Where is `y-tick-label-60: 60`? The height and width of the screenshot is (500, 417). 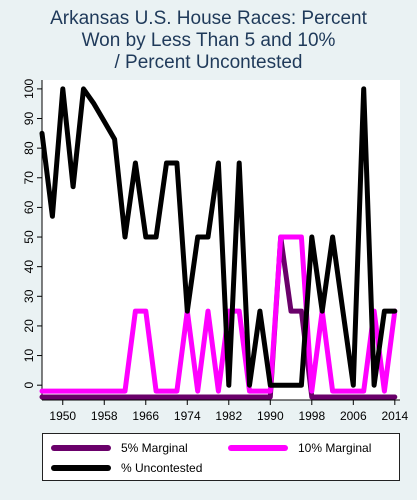
y-tick-label-60: 60 is located at coordinates (29, 207).